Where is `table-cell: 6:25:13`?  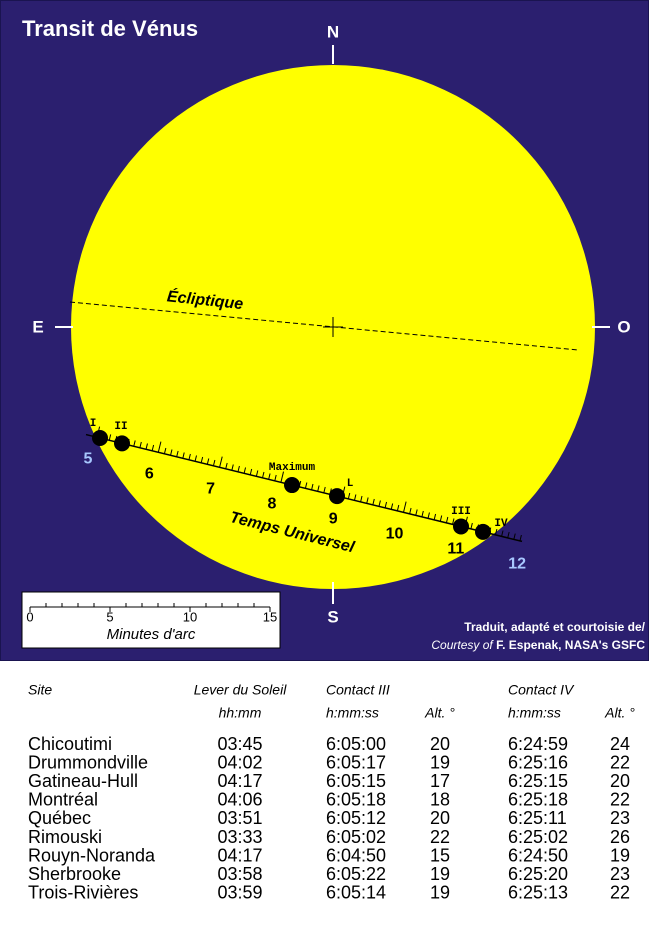 table-cell: 6:25:13 is located at coordinates (538, 893).